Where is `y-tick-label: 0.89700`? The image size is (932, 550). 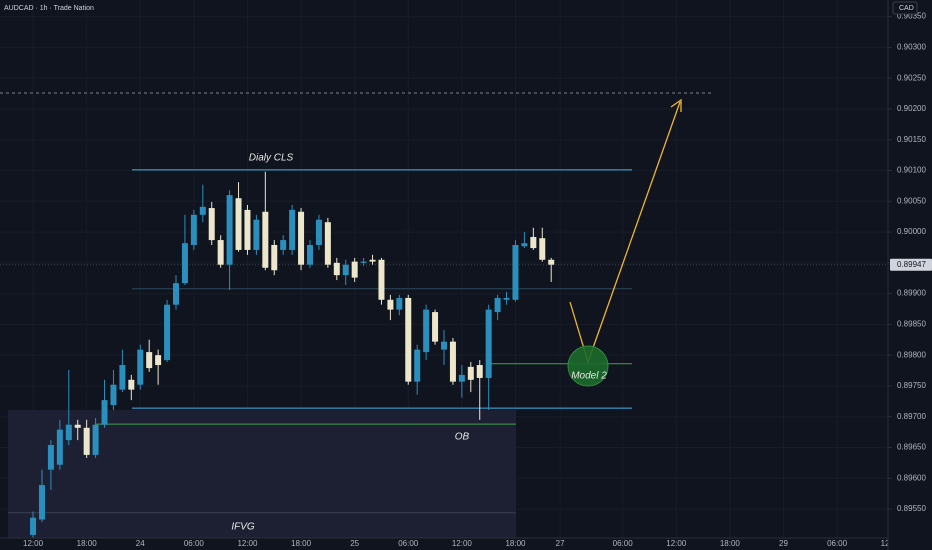 y-tick-label: 0.89700 is located at coordinates (911, 416).